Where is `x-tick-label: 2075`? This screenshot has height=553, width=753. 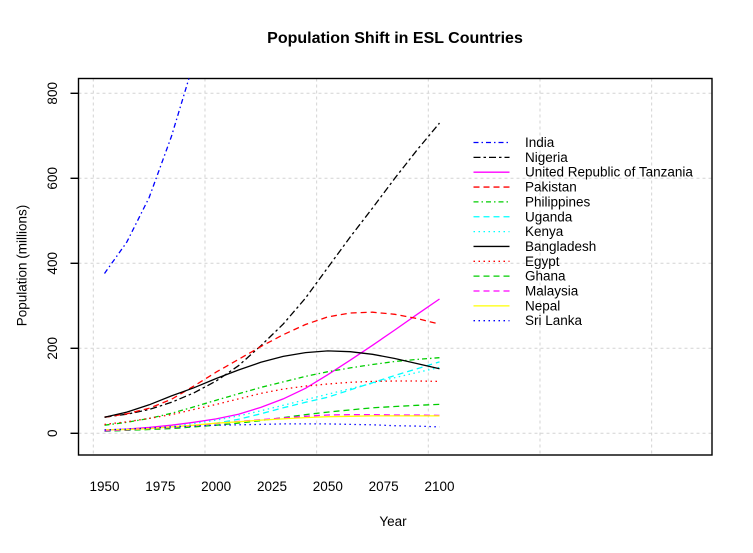 x-tick-label: 2075 is located at coordinates (384, 486).